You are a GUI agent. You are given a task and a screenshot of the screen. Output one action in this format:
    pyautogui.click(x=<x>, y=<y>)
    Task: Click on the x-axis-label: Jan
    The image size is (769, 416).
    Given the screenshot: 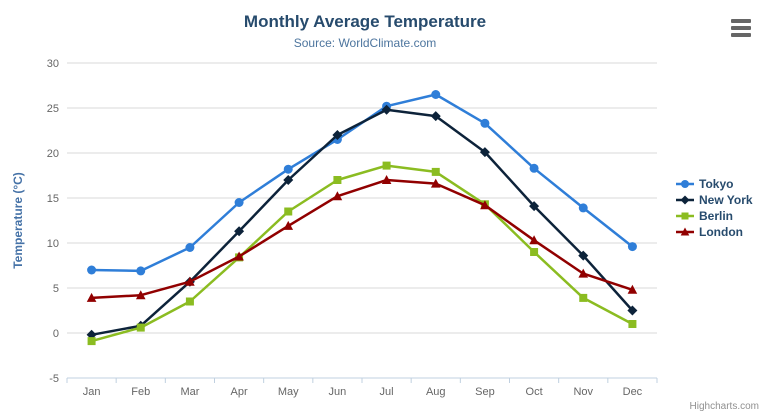 What is the action you would take?
    pyautogui.click(x=92, y=392)
    